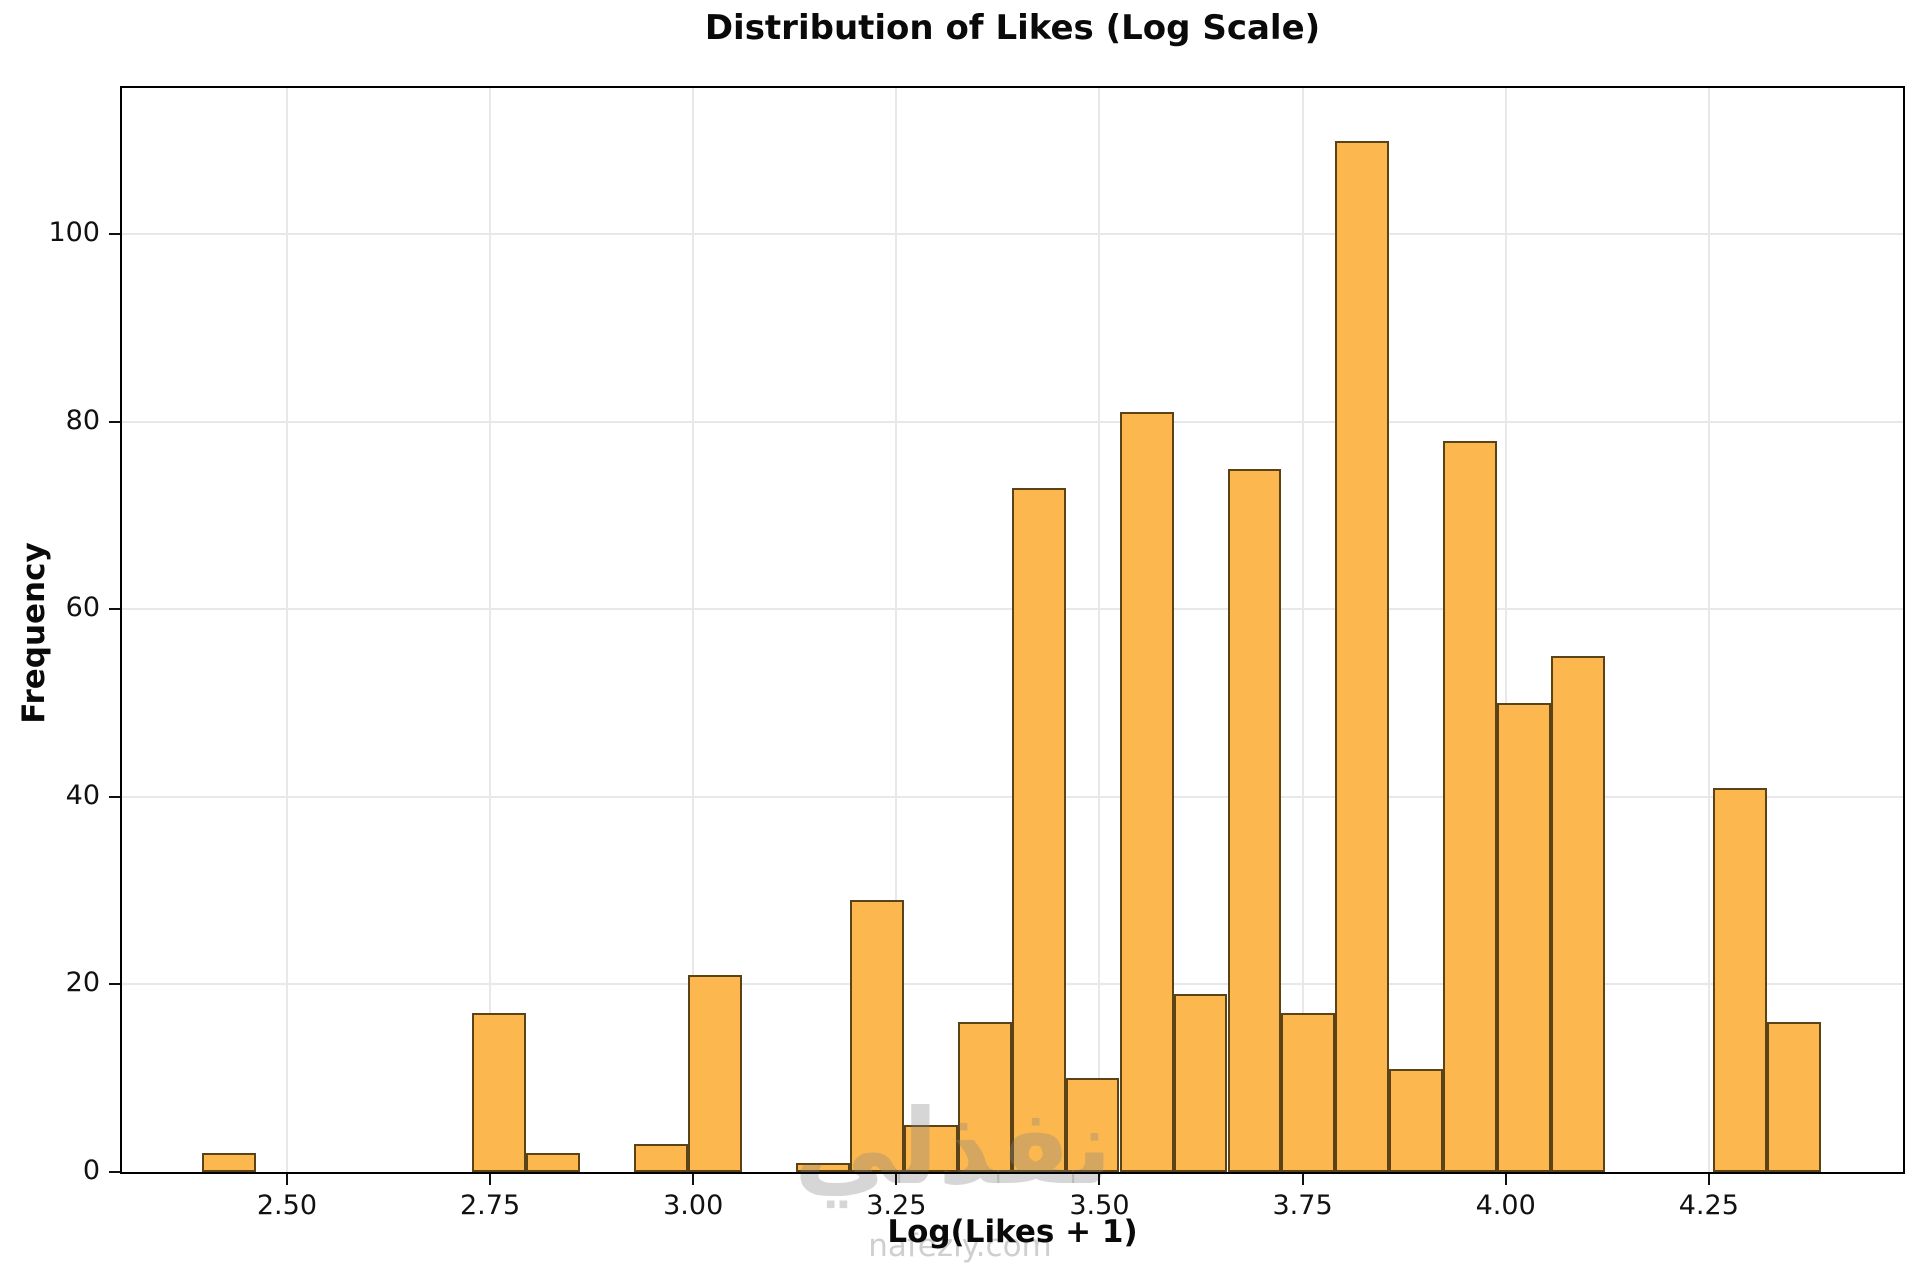  What do you see at coordinates (82, 420) in the screenshot?
I see `y-tick-label: 80` at bounding box center [82, 420].